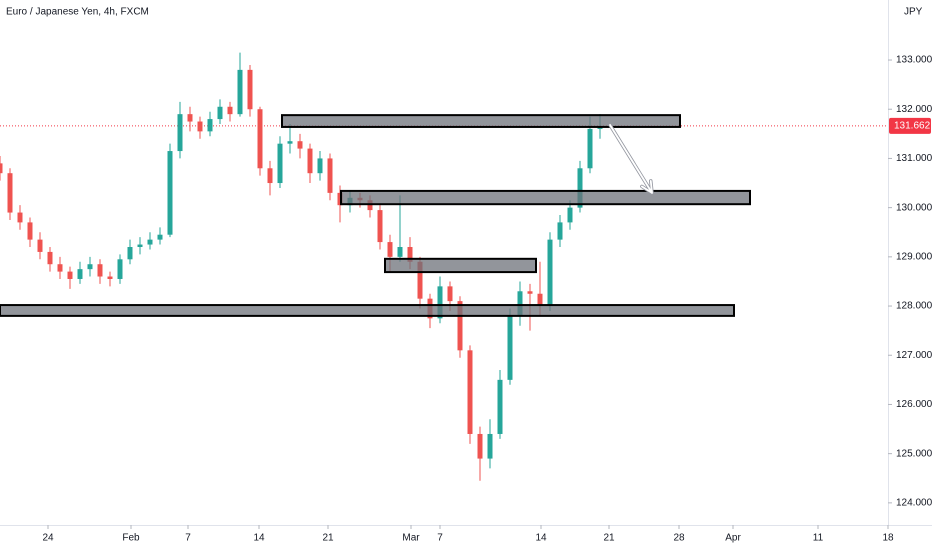 The image size is (932, 550). What do you see at coordinates (914, 109) in the screenshot?
I see `y-tick-label: 132.000` at bounding box center [914, 109].